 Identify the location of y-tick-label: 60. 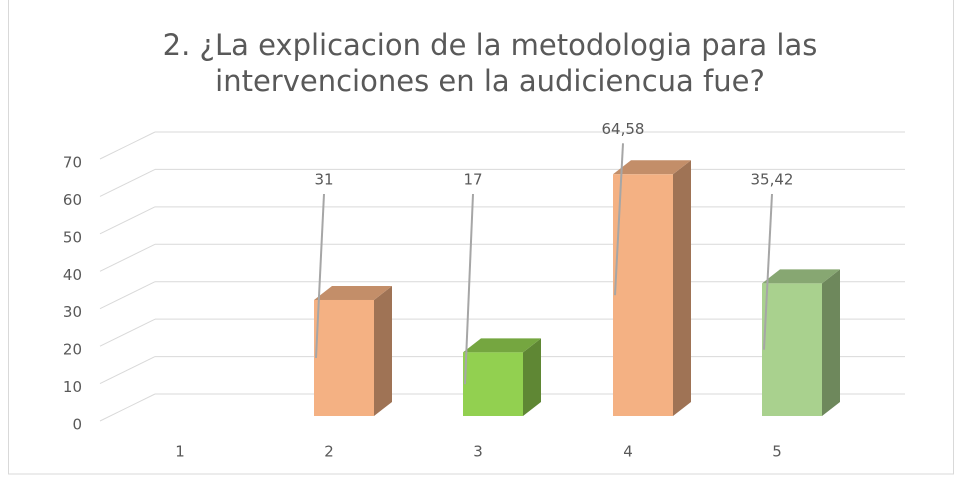
(72, 200).